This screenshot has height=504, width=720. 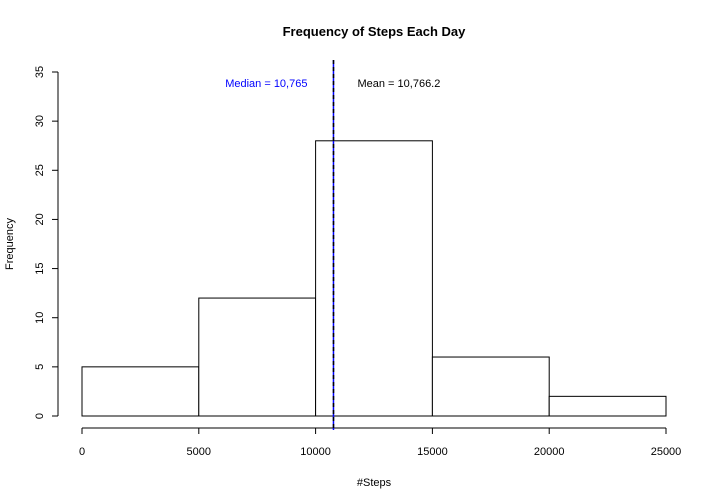 What do you see at coordinates (380, 442) in the screenshot?
I see `x-axis: 0 5000 10000 15000 20000 25000` at bounding box center [380, 442].